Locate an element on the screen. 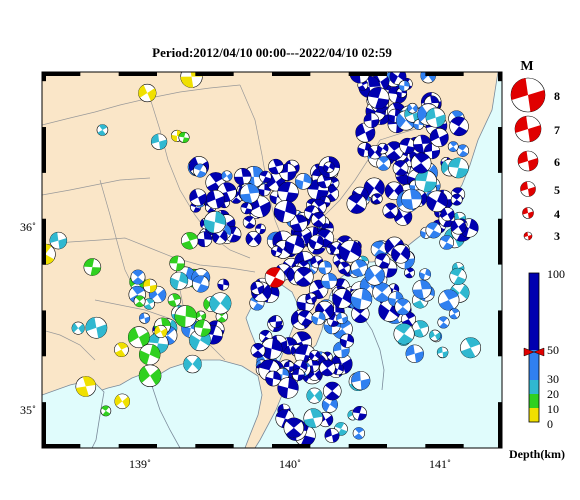  magnitude-label-6: 6 is located at coordinates (557, 162).